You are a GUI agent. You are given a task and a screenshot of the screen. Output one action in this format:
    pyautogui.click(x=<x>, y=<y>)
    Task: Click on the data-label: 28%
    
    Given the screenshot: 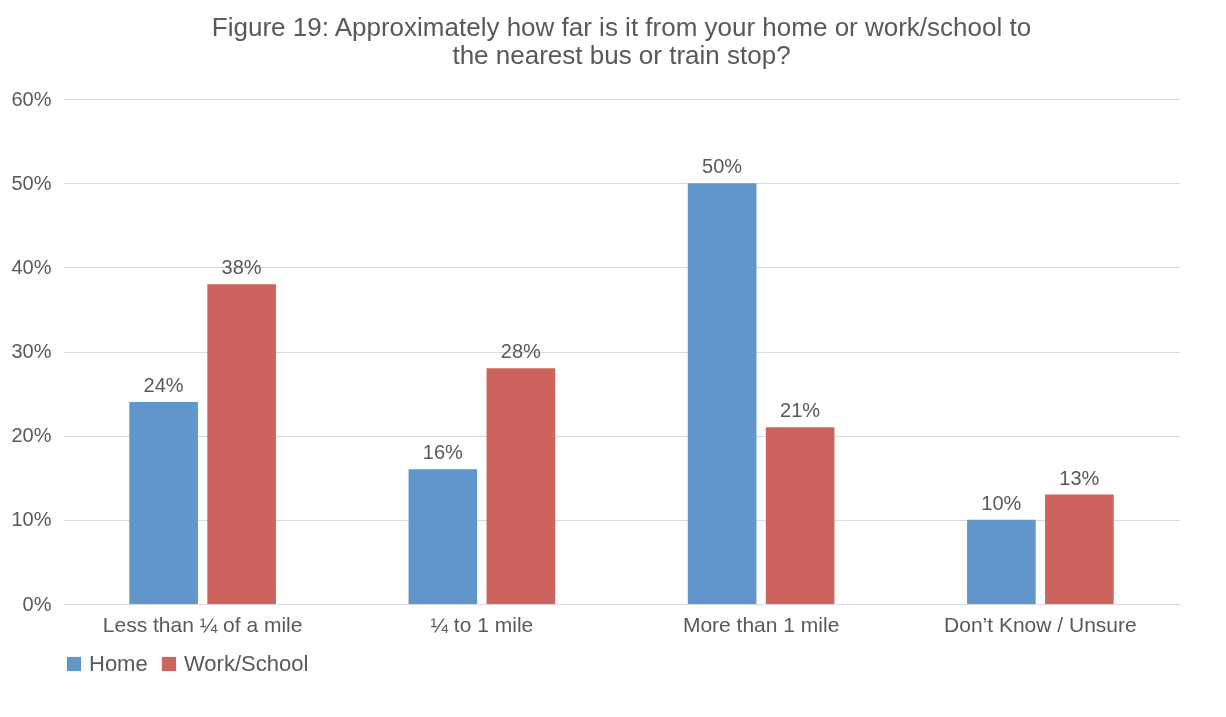 What is the action you would take?
    pyautogui.click(x=521, y=351)
    